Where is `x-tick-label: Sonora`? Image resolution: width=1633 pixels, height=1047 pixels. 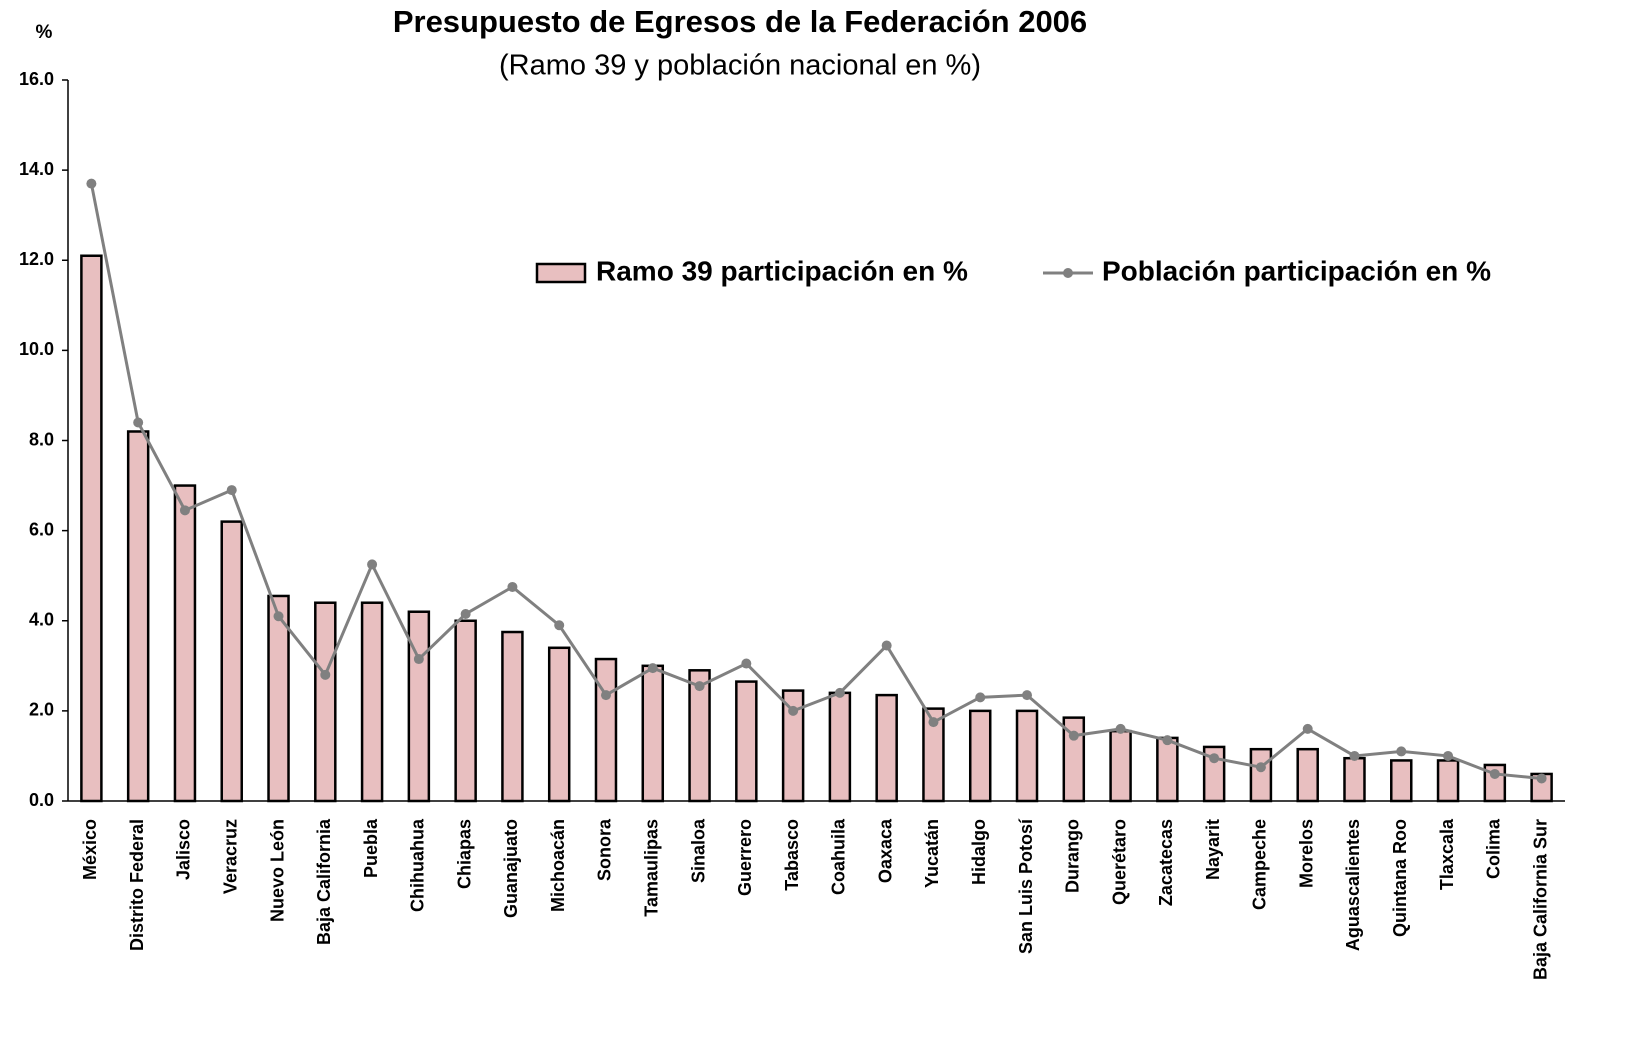
x-tick-label: Sonora is located at coordinates (605, 849).